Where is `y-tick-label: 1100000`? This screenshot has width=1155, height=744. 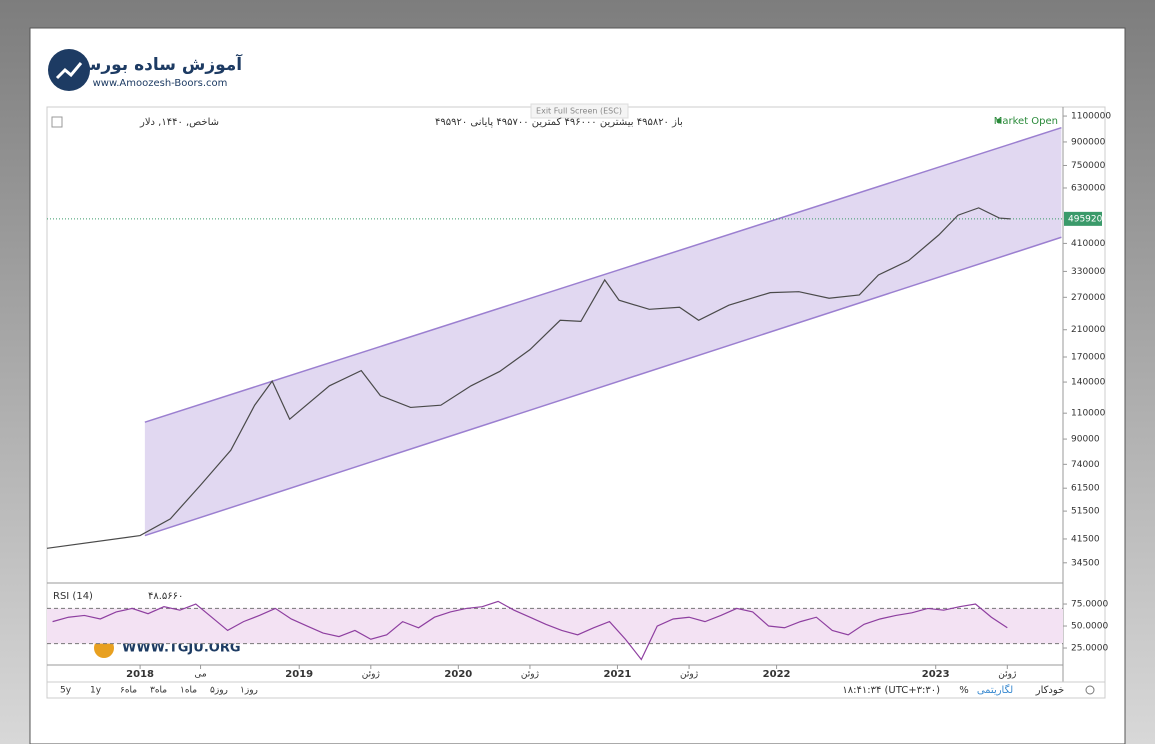 y-tick-label: 1100000 is located at coordinates (1091, 117).